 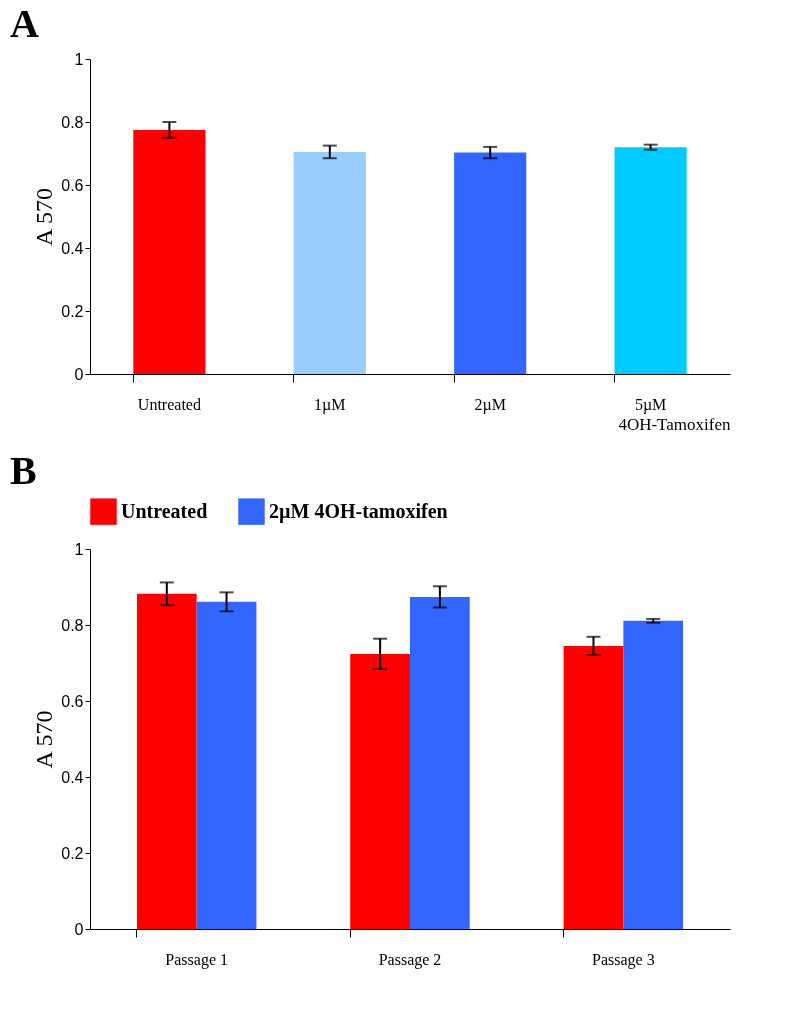 What do you see at coordinates (23, 470) in the screenshot?
I see `chart-title: B` at bounding box center [23, 470].